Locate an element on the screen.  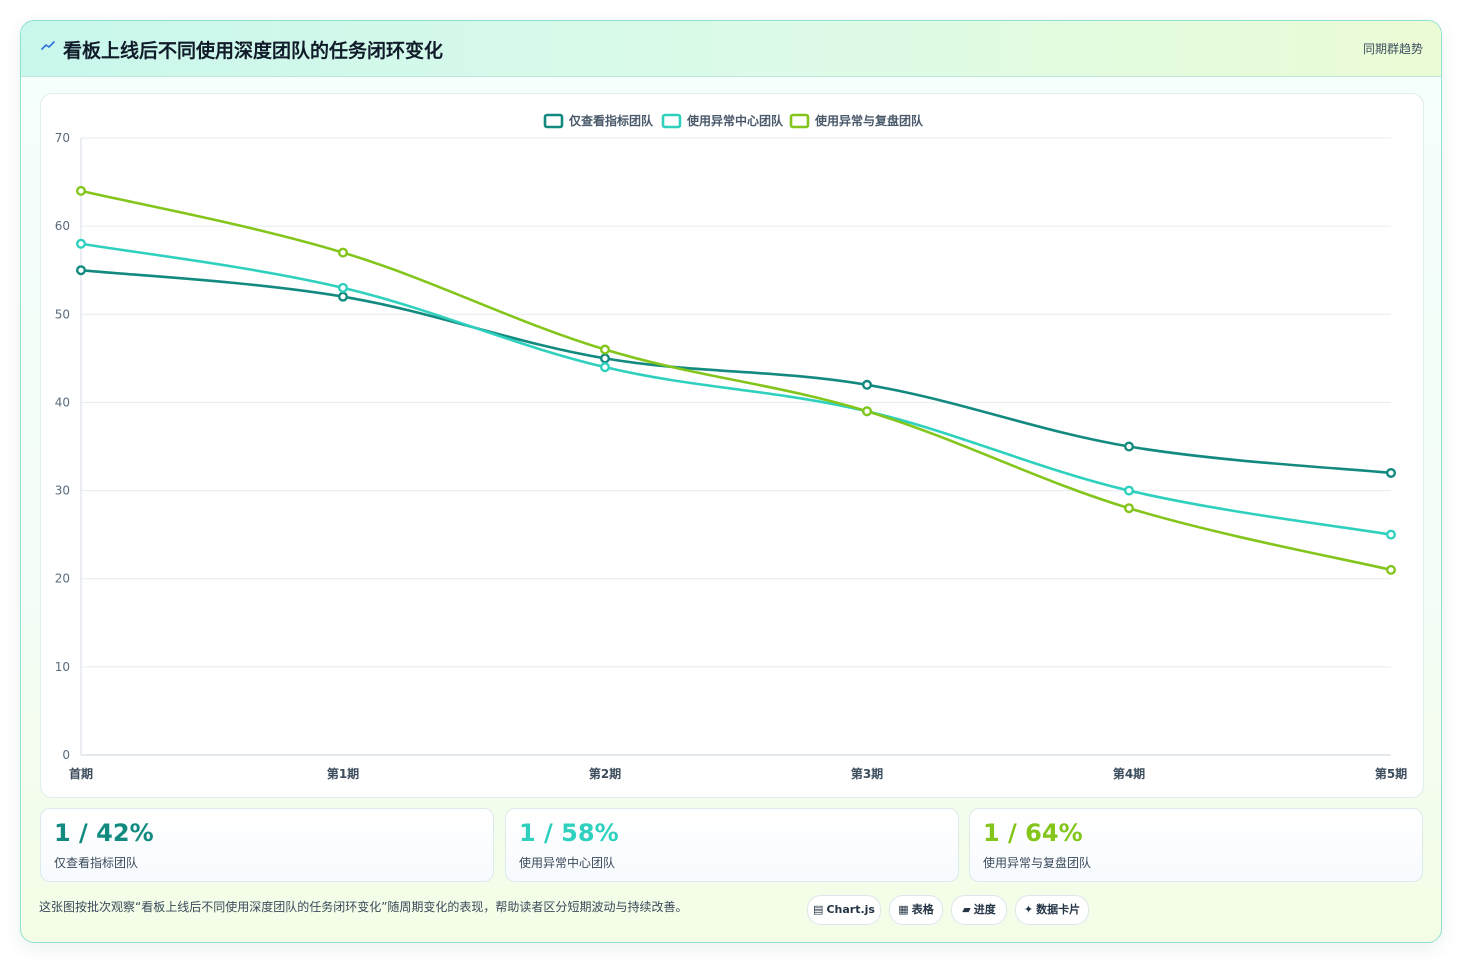
x-tick-label: 第1期 is located at coordinates (343, 773).